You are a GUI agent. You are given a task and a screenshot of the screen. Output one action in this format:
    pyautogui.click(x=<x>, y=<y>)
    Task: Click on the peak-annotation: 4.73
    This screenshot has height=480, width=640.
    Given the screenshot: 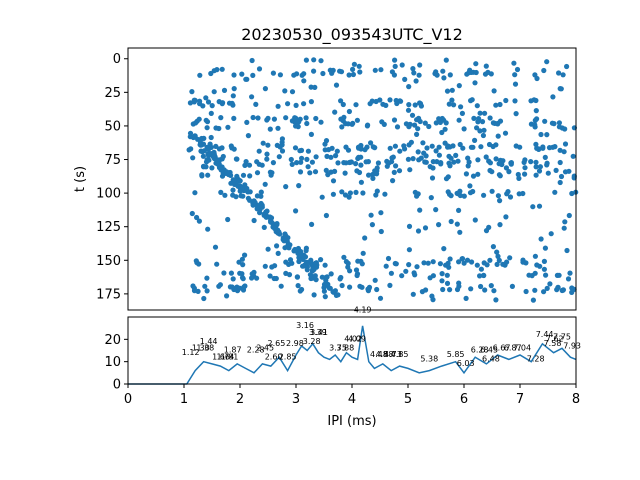 What is the action you would take?
    pyautogui.click(x=393, y=354)
    